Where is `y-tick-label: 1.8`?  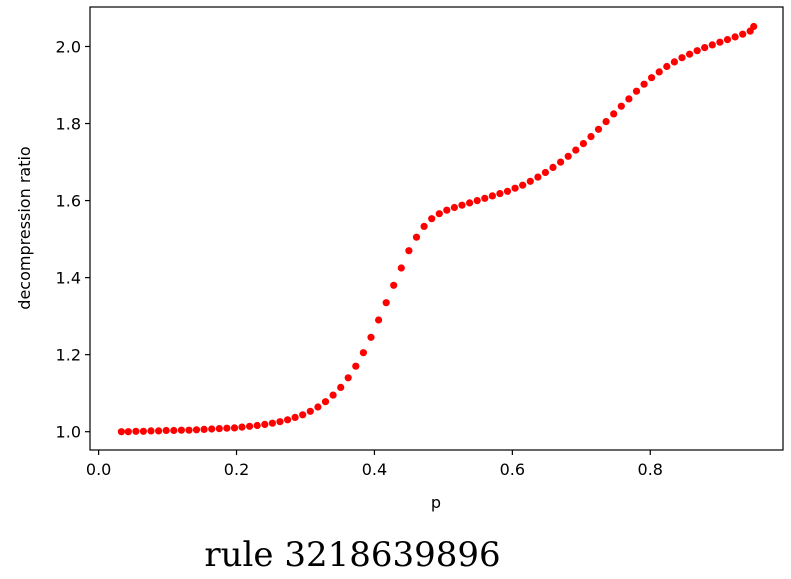 y-tick-label: 1.8 is located at coordinates (68, 124).